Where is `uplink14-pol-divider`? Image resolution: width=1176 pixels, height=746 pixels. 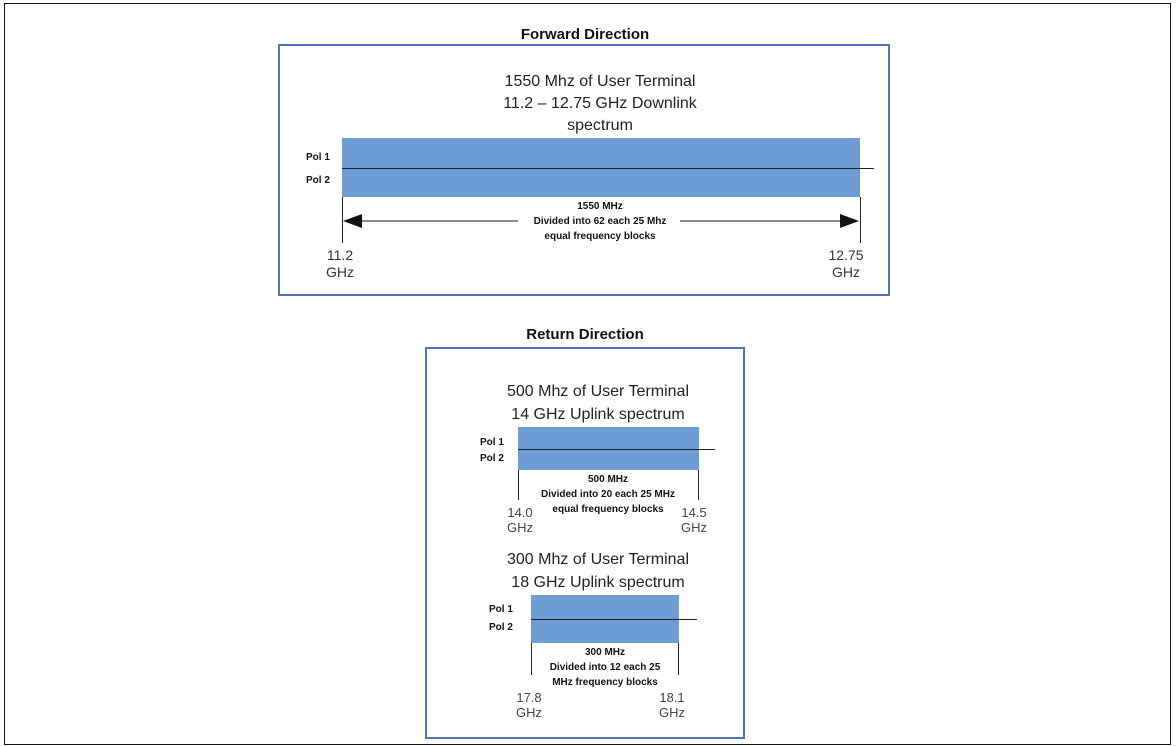
uplink14-pol-divider is located at coordinates (616, 449).